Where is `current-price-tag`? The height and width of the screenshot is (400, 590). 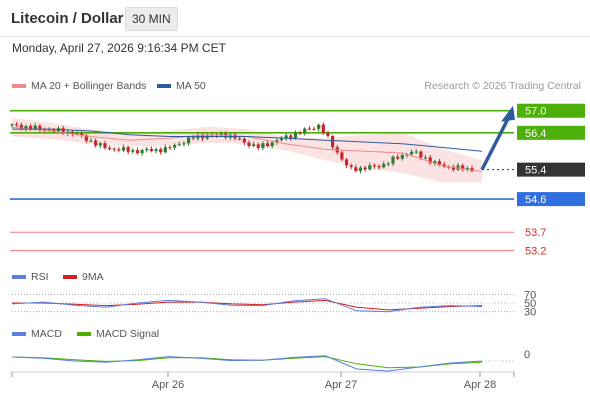
current-price-tag is located at coordinates (551, 169).